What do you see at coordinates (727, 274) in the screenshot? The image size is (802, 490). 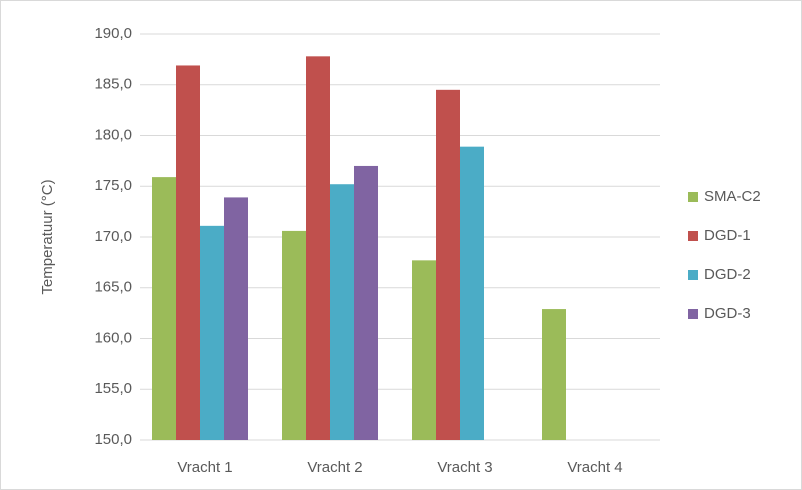 I see `legend-label: DGD-2` at bounding box center [727, 274].